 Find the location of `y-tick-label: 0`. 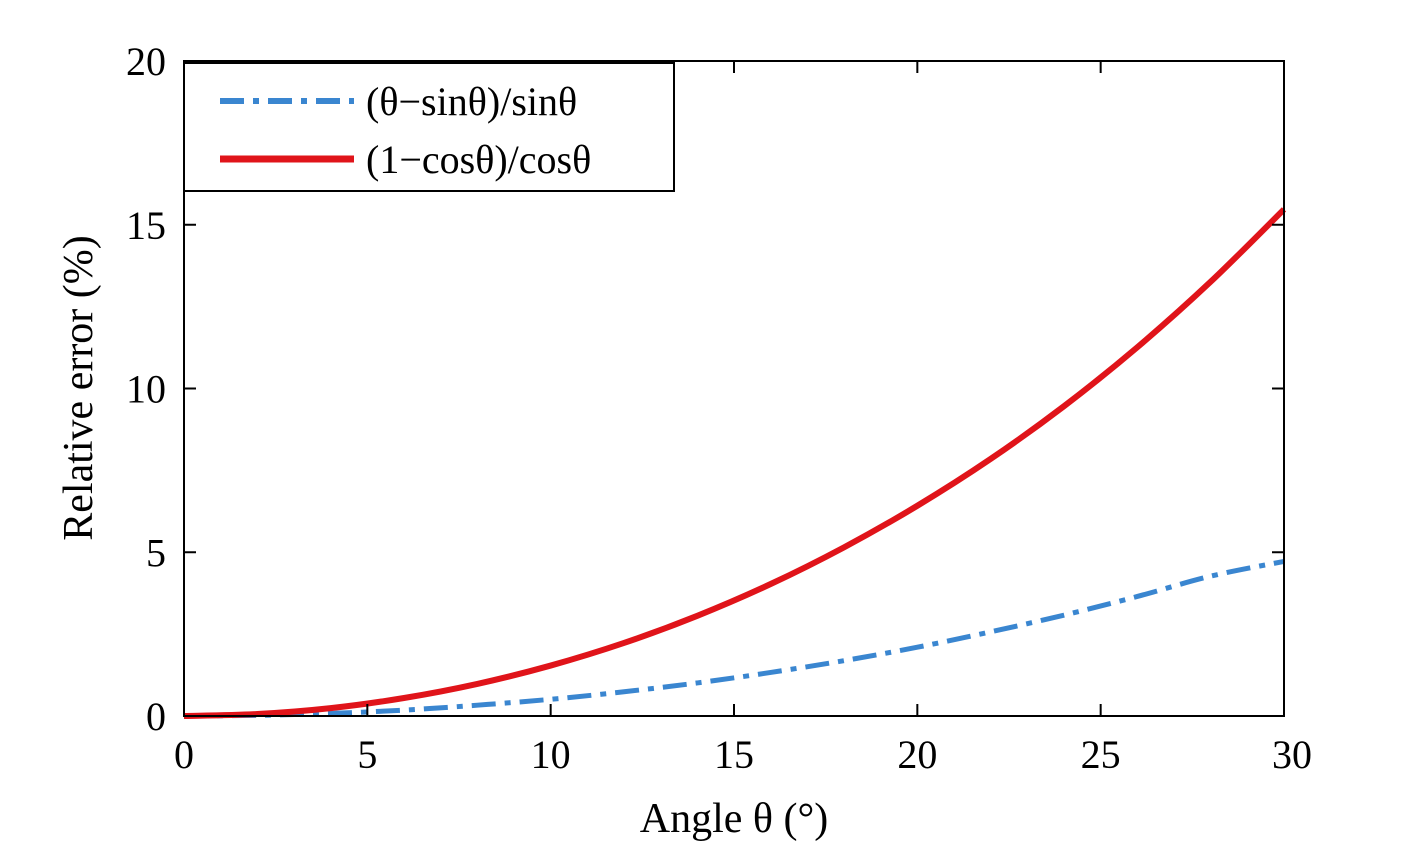

y-tick-label: 0 is located at coordinates (156, 716).